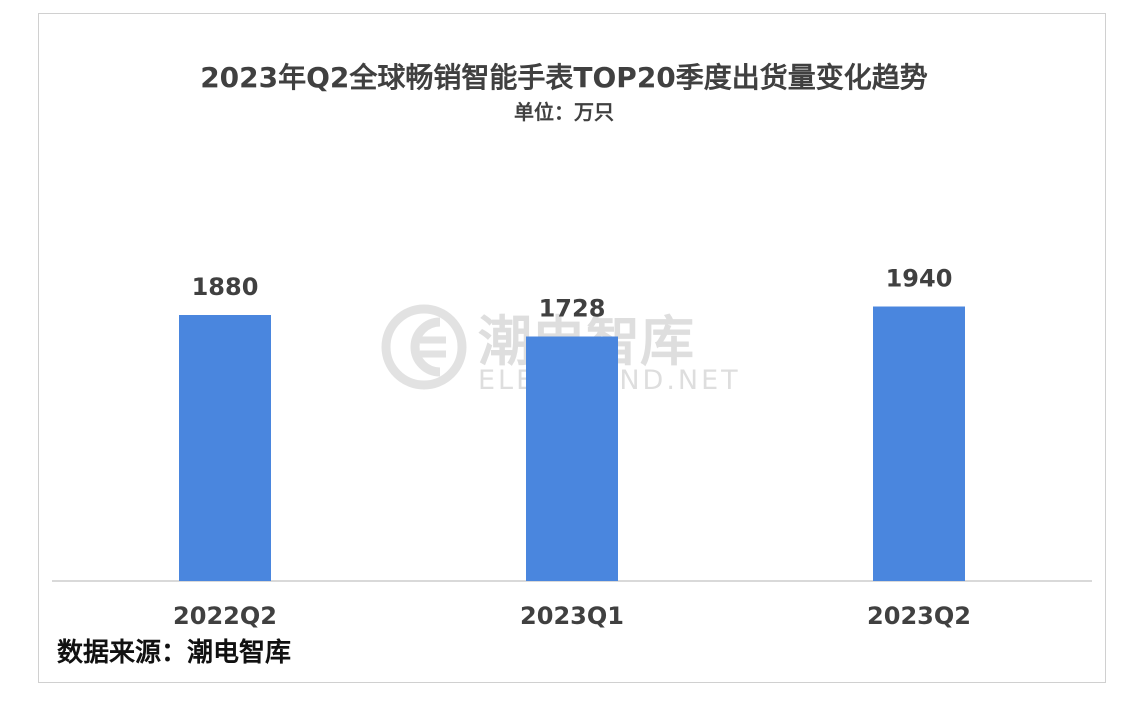  Describe the element at coordinates (919, 616) in the screenshot. I see `x-tick-label-2023q2: 2023Q2` at that location.